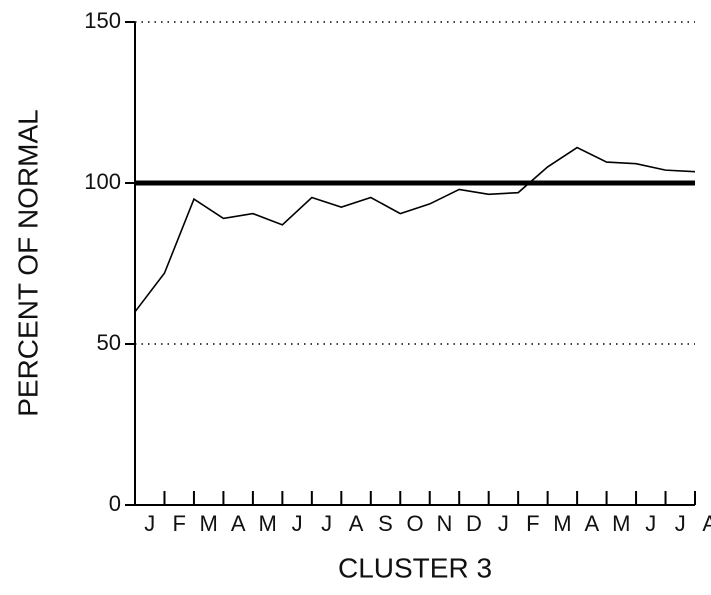 Image resolution: width=711 pixels, height=595 pixels. I want to click on x-tick-label: O, so click(414, 523).